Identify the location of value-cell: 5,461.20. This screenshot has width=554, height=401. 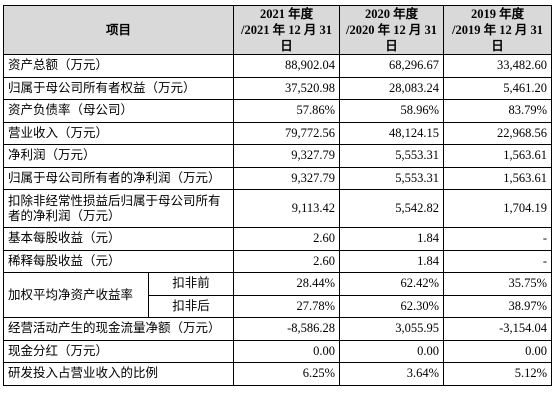
(498, 88).